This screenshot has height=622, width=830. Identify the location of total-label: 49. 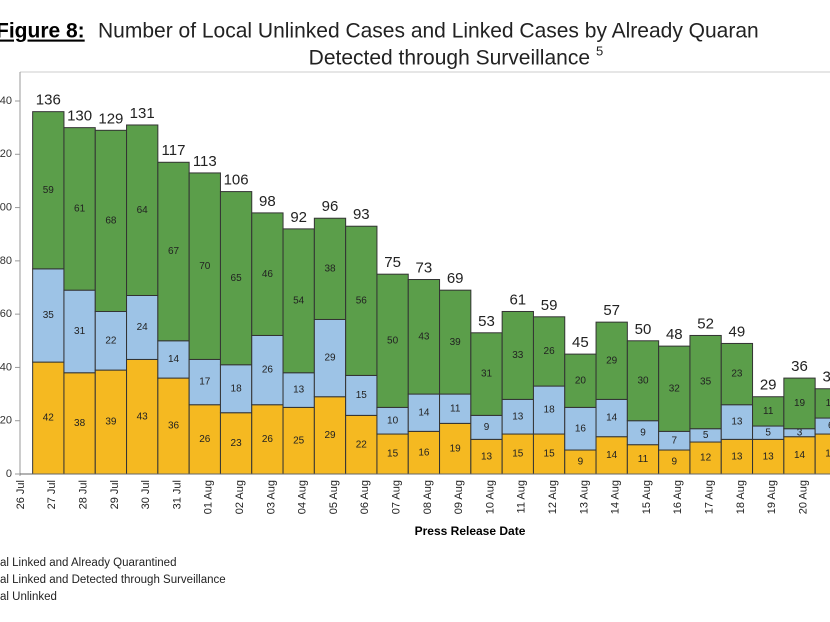
(737, 331).